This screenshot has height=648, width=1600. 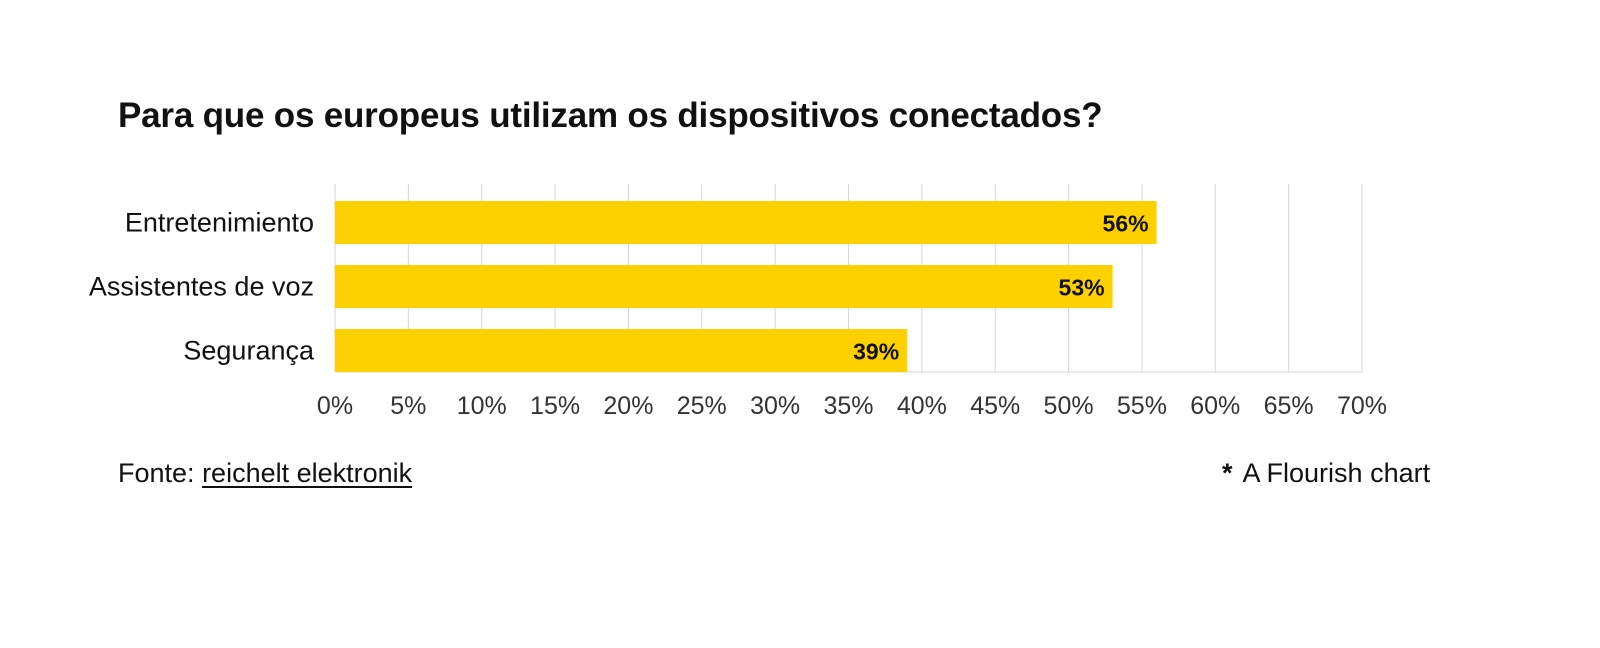 I want to click on x-tick-label: 30%, so click(x=775, y=406).